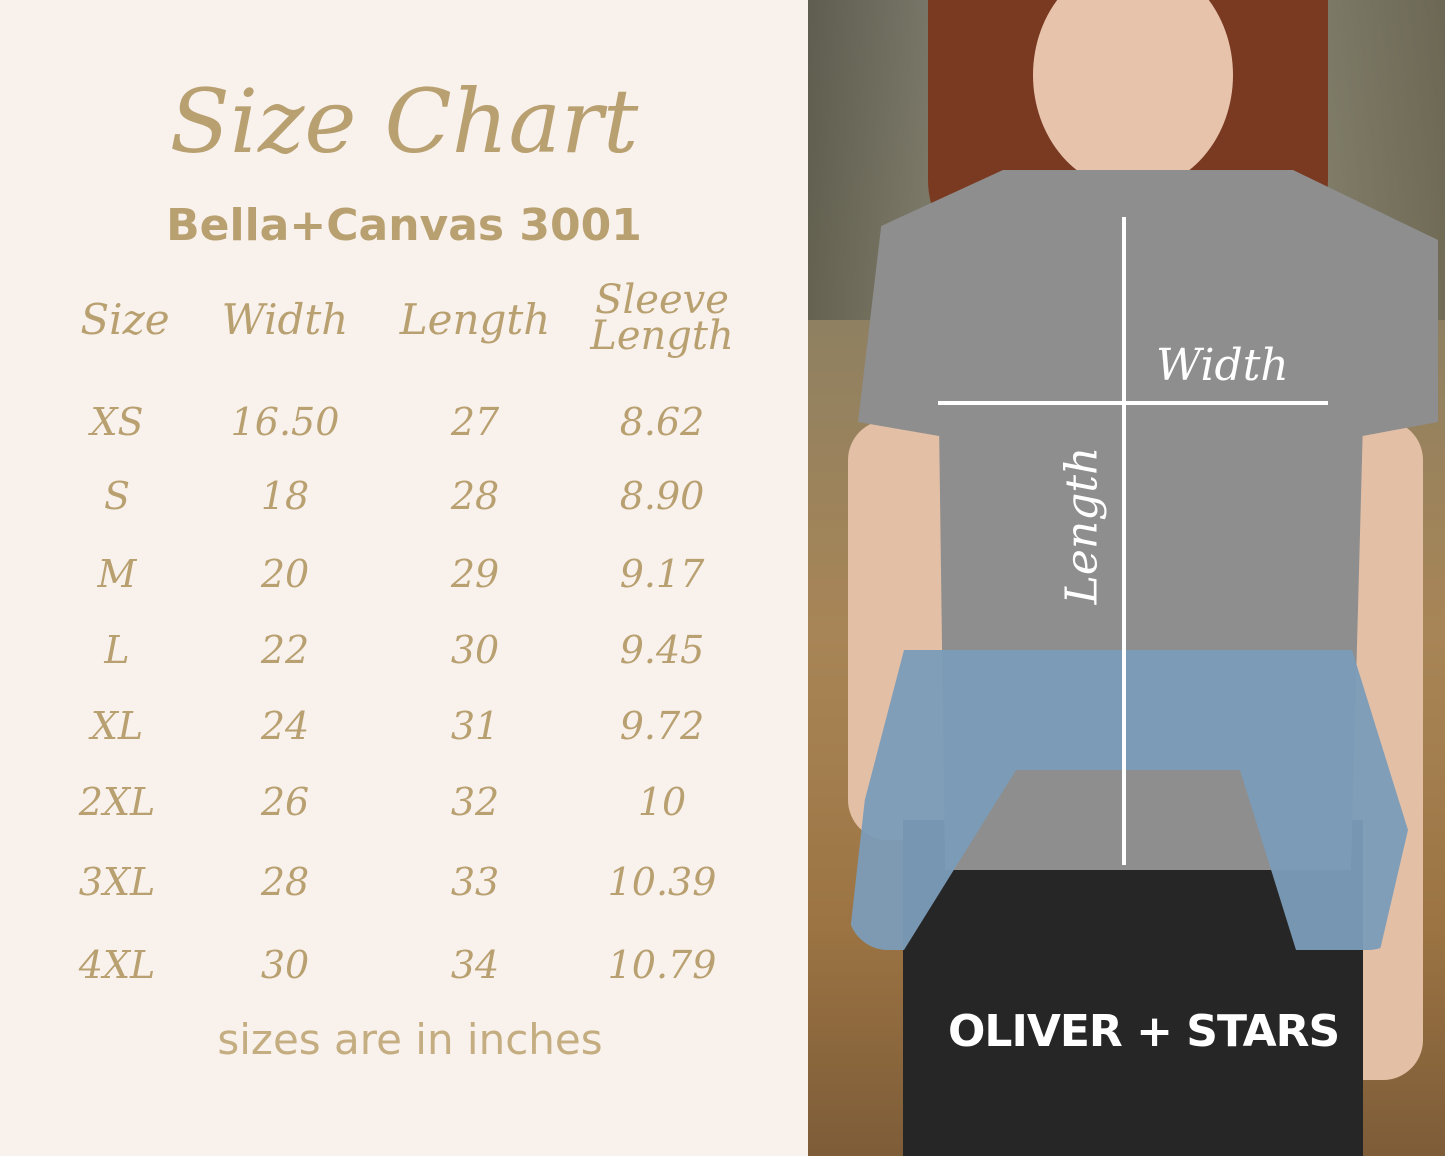  Describe the element at coordinates (662, 496) in the screenshot. I see `measurement-cell: 8.90` at that location.